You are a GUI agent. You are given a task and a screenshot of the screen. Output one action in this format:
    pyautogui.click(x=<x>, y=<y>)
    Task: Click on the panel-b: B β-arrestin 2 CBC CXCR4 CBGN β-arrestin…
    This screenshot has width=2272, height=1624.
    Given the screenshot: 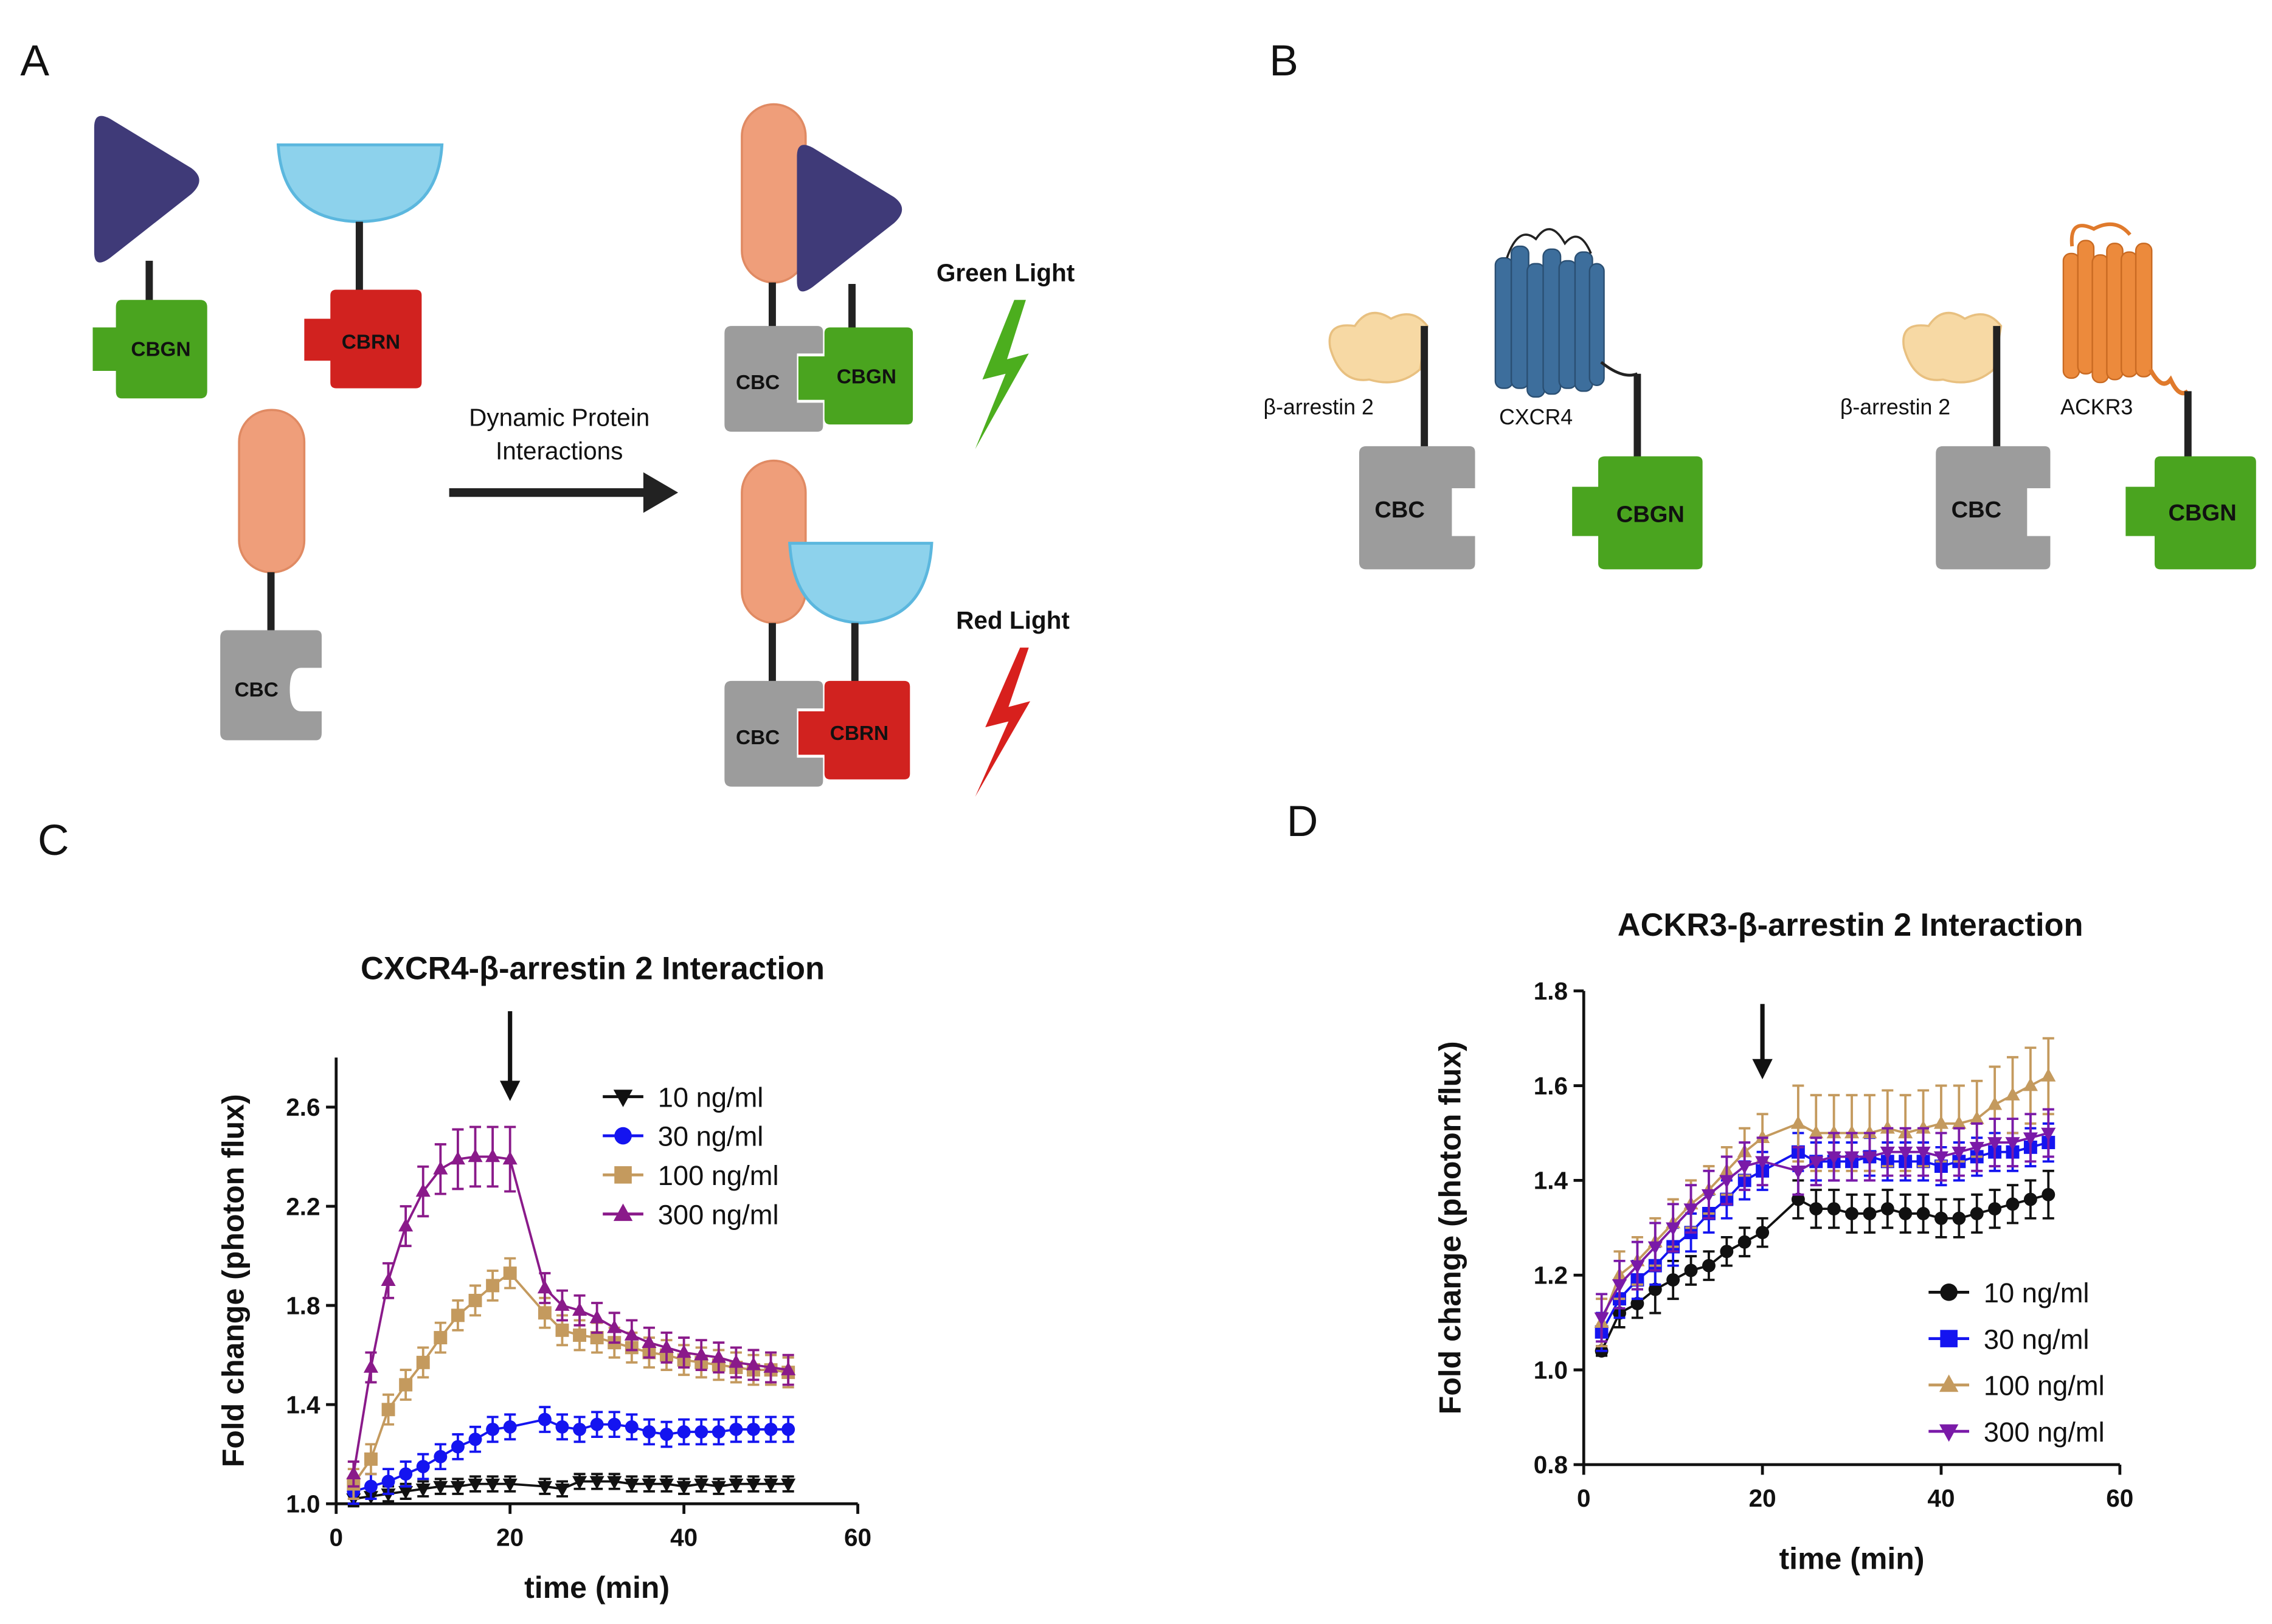 What is the action you would take?
    pyautogui.click(x=1760, y=303)
    